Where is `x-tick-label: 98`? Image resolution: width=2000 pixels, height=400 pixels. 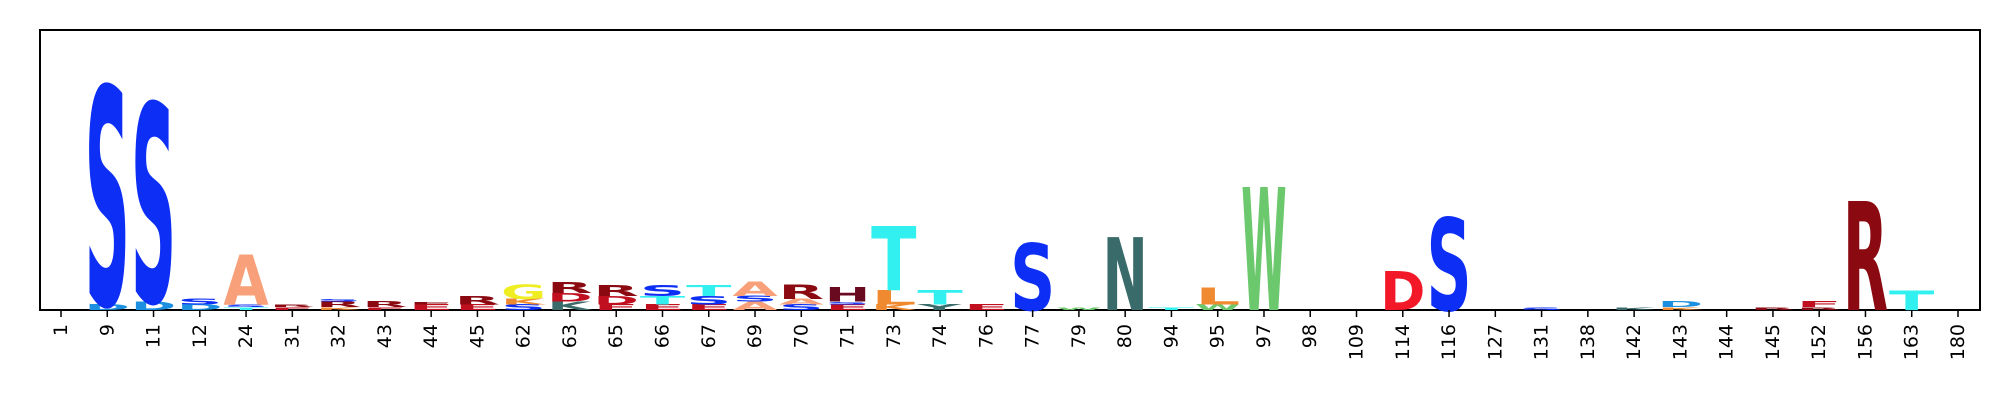 x-tick-label: 98 is located at coordinates (1310, 336).